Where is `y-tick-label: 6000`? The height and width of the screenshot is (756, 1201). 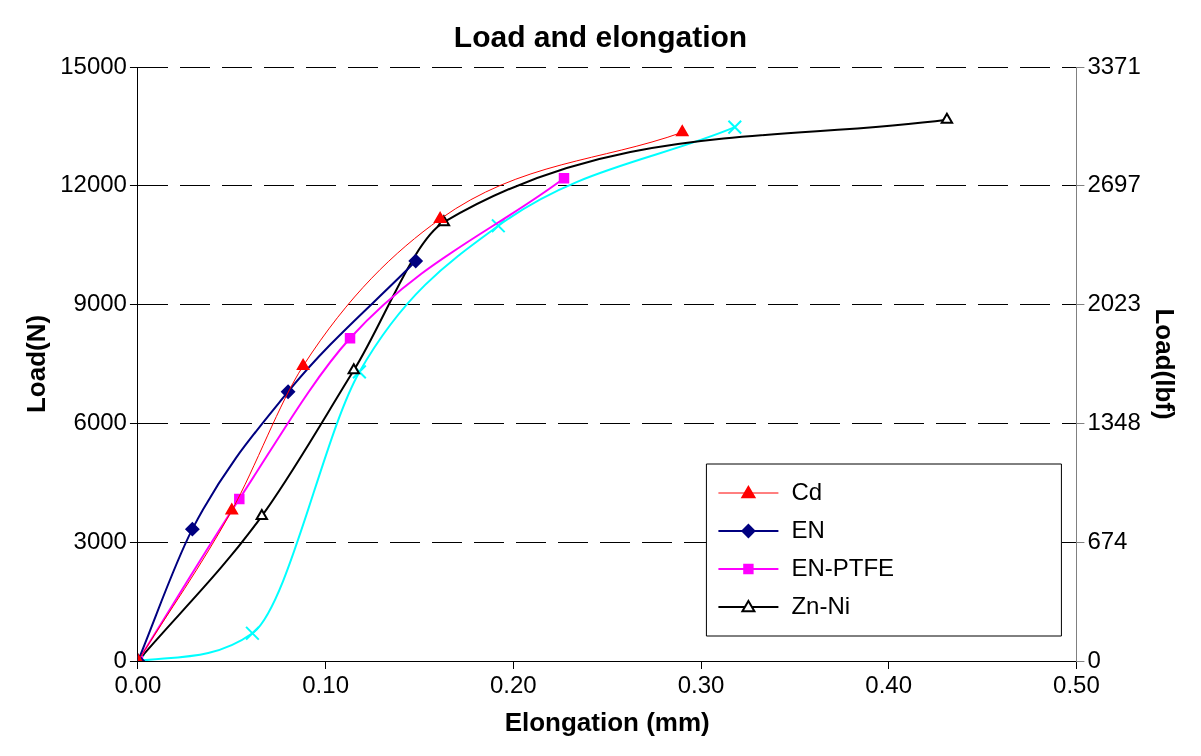 y-tick-label: 6000 is located at coordinates (100, 422).